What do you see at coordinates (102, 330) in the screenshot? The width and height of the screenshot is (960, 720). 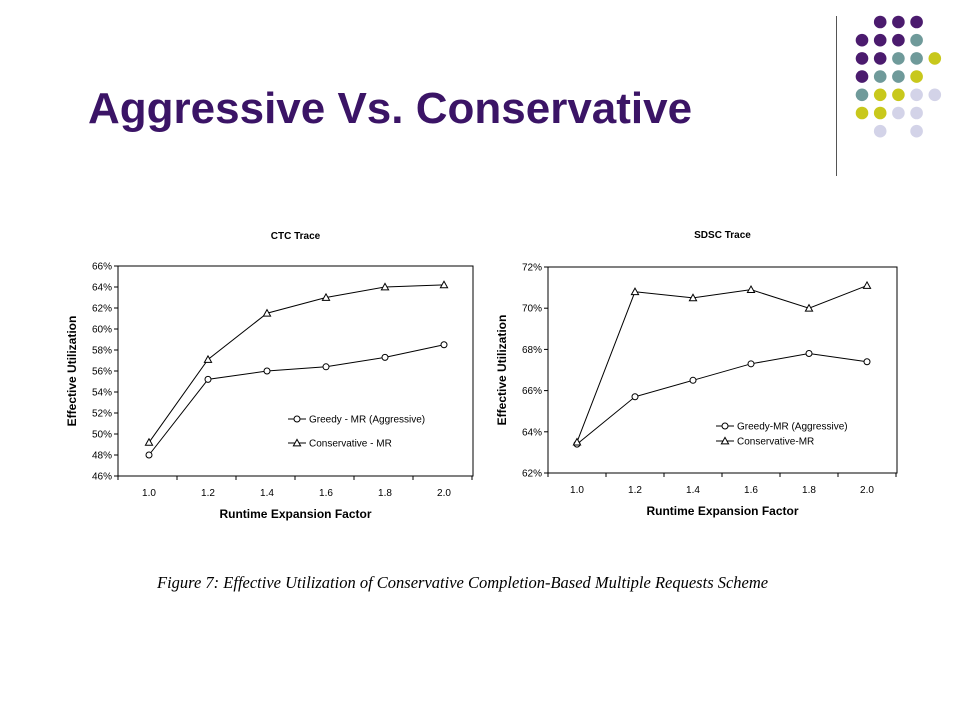 I see `ctc-y-tick-label: 60%` at bounding box center [102, 330].